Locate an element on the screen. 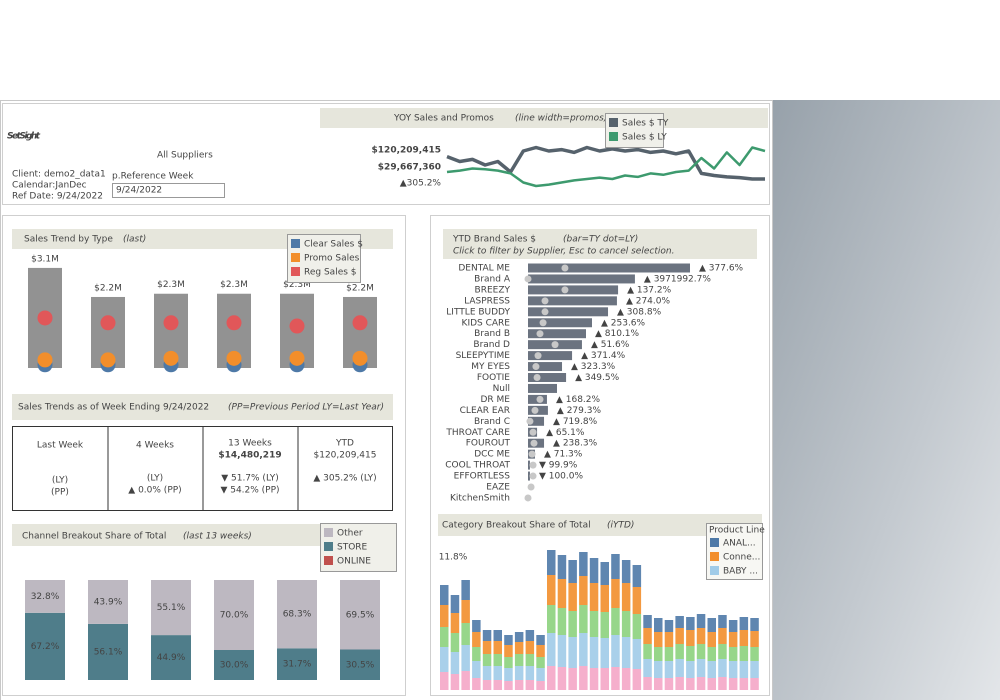 The height and width of the screenshot is (700, 1000). info-text: Ref Date: 9/24/2022 is located at coordinates (57, 197).